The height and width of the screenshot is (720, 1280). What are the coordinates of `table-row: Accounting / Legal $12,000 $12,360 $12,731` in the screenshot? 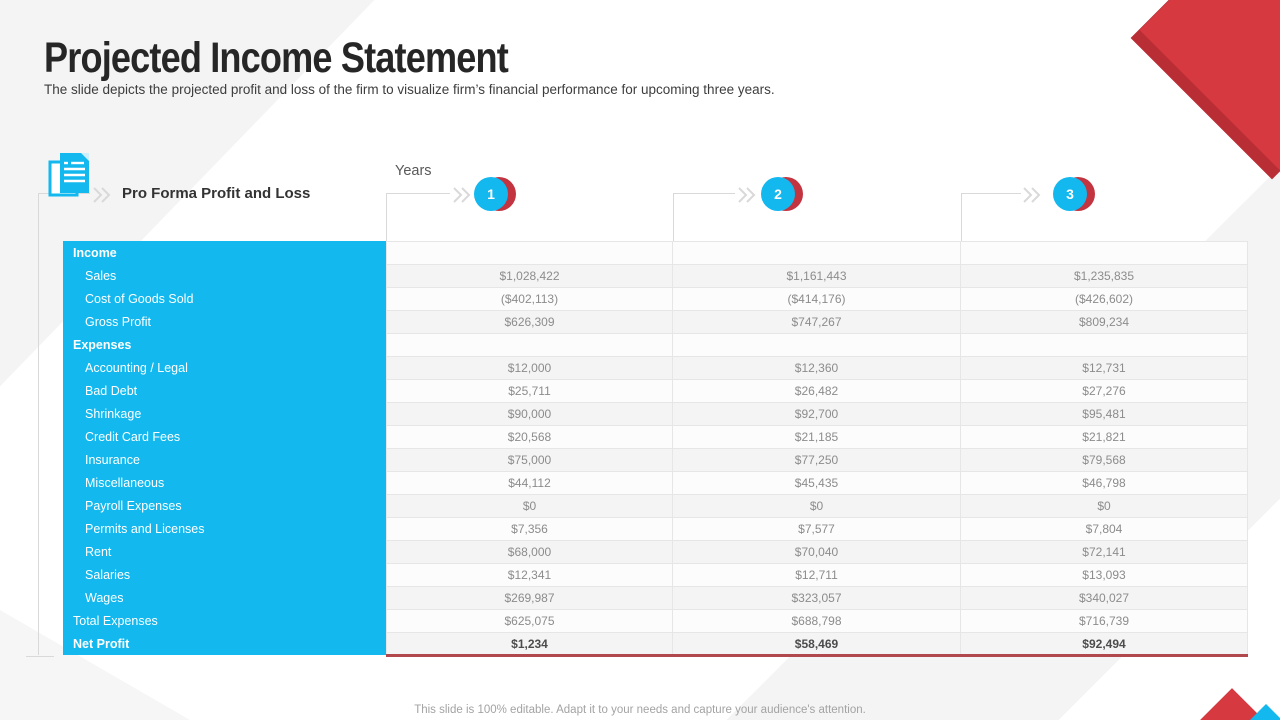 It's located at (655, 367).